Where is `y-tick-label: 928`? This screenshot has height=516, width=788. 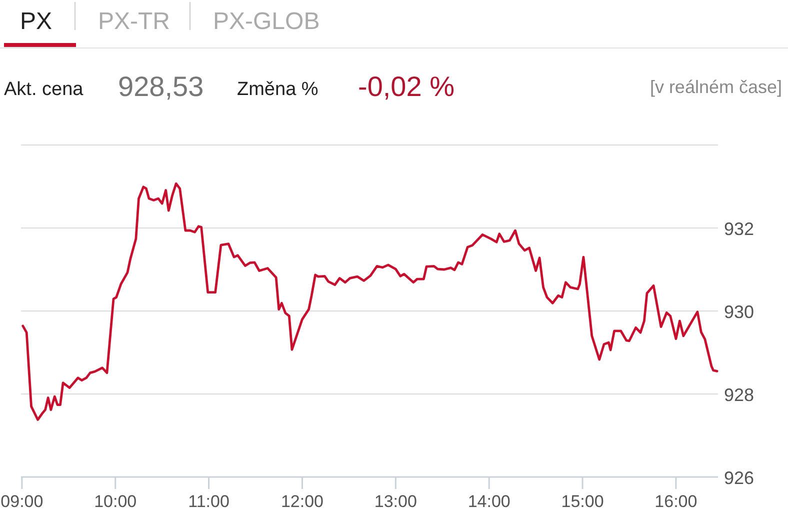 y-tick-label: 928 is located at coordinates (739, 395).